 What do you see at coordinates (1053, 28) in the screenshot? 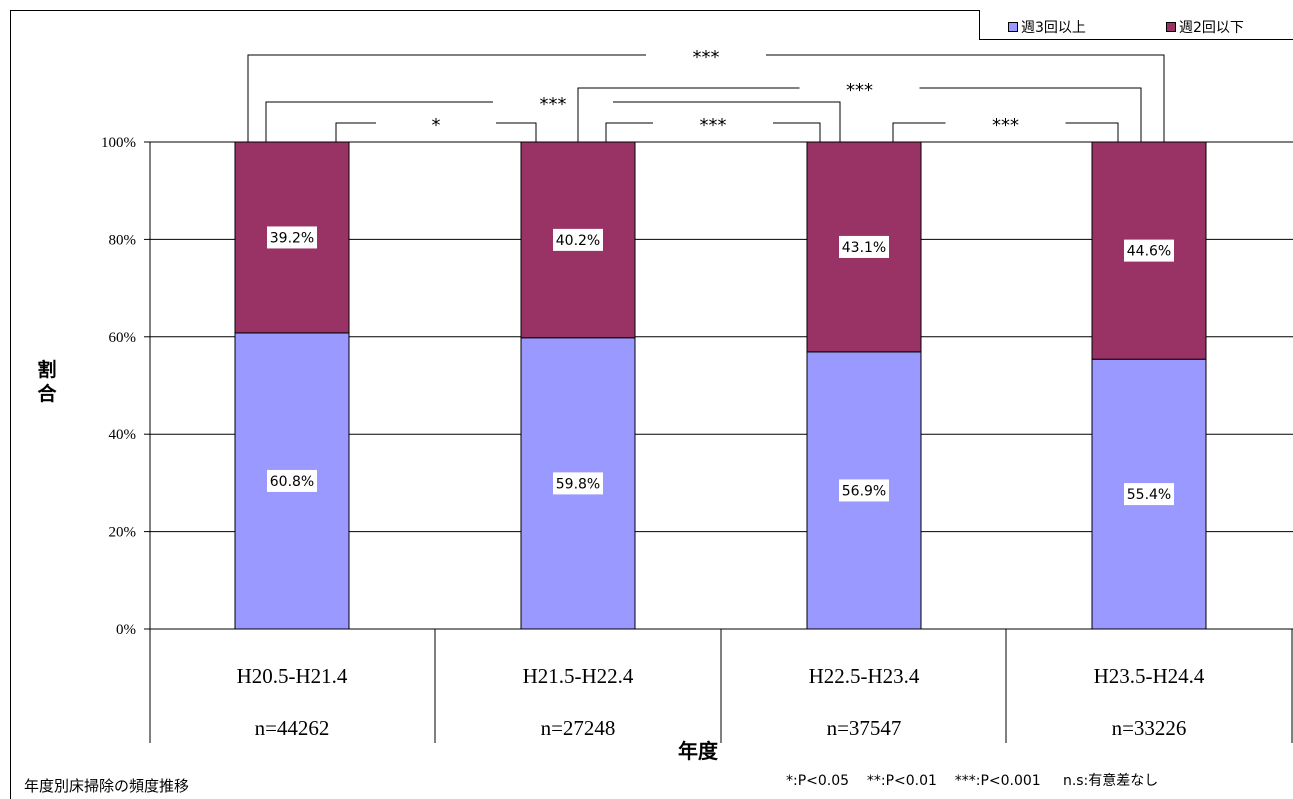
I see `legend-label-series-1: 週3回以上` at bounding box center [1053, 28].